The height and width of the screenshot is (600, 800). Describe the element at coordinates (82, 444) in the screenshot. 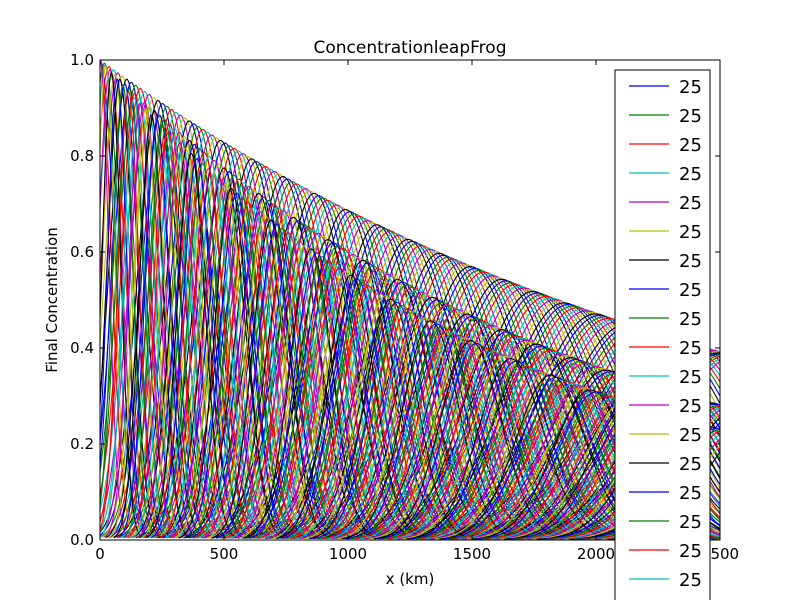

I see `y-tick-label: 0.2` at that location.